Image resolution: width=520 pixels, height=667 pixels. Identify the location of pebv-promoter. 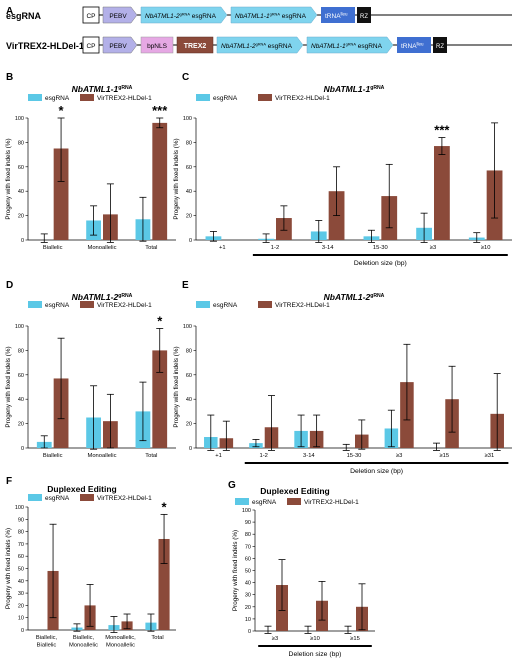
(120, 45).